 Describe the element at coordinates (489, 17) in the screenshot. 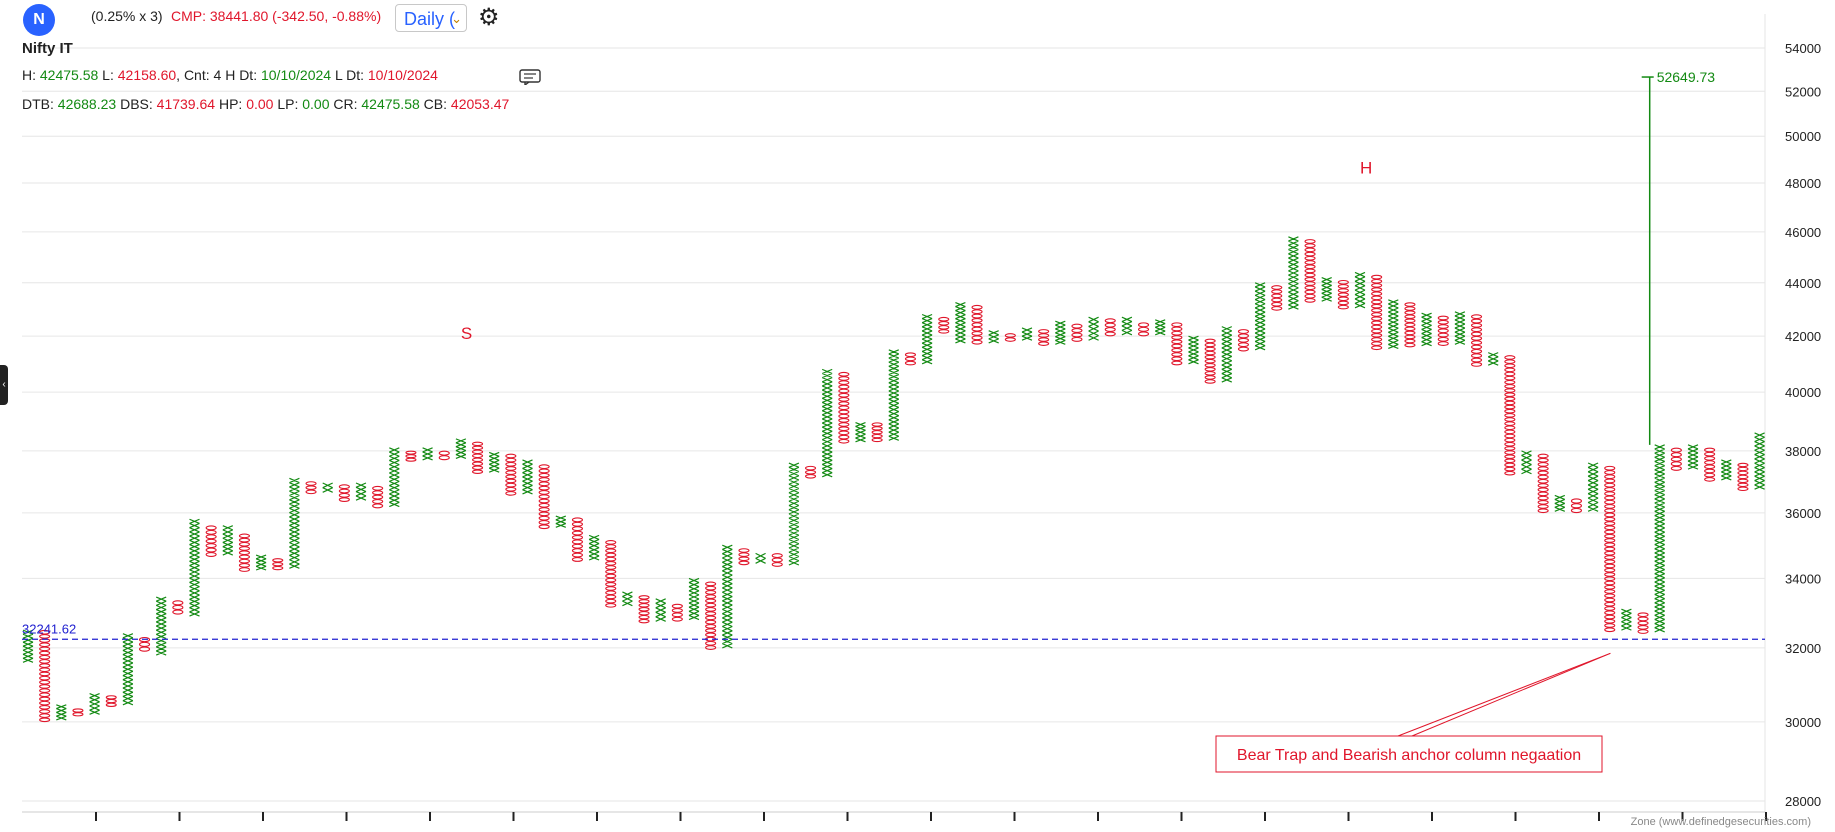

I see `gear-icon: ⚙` at that location.